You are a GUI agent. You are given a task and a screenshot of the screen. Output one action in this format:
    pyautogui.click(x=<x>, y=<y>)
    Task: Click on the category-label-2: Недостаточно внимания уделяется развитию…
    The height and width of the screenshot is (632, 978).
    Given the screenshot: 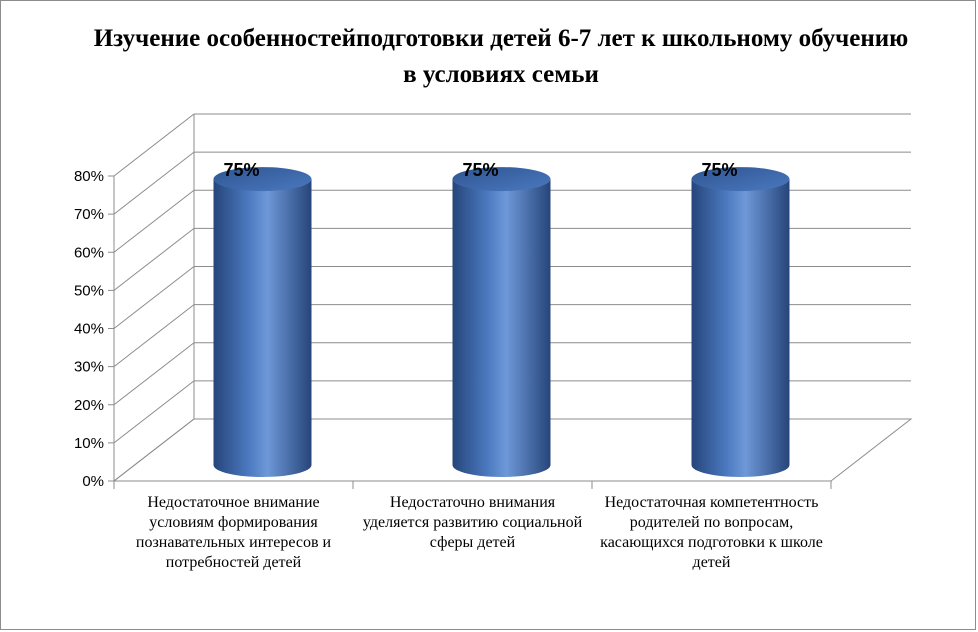 What is the action you would take?
    pyautogui.click(x=472, y=522)
    